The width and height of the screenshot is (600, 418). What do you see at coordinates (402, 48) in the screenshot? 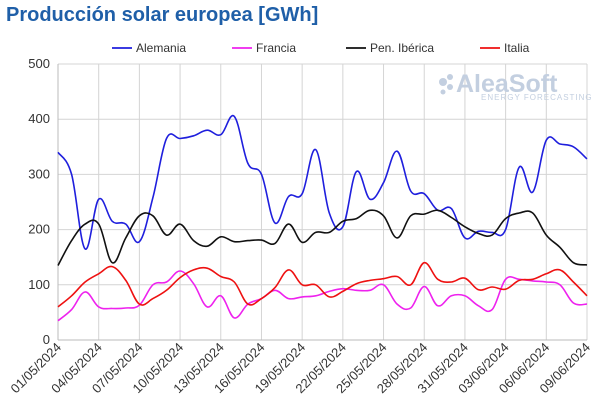
I see `legend-label-pen-ib-rica: Pen. Ibérica` at bounding box center [402, 48].